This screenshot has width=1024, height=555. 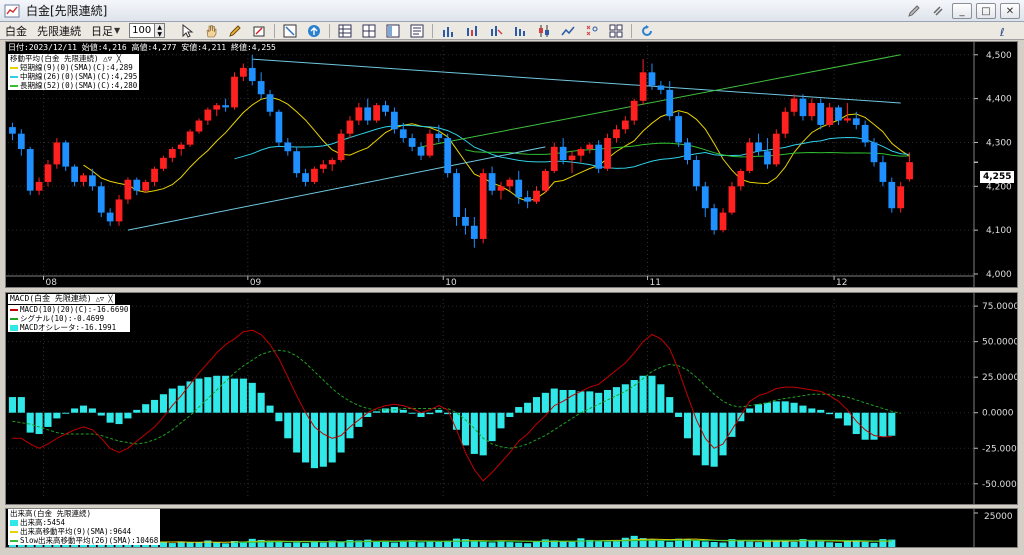 I want to click on zoom-icon, so click(x=290, y=31).